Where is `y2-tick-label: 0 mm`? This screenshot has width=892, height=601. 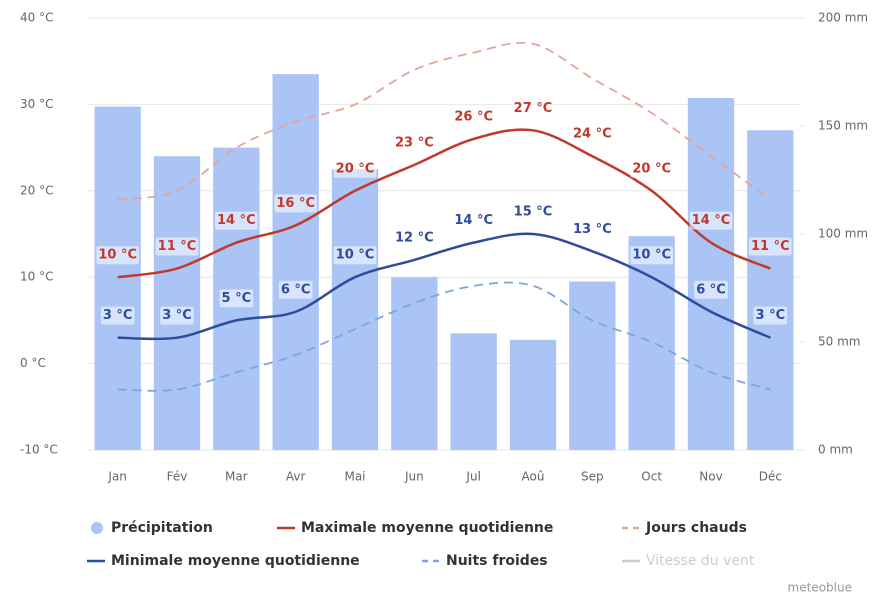
y2-tick-label: 0 mm is located at coordinates (835, 450).